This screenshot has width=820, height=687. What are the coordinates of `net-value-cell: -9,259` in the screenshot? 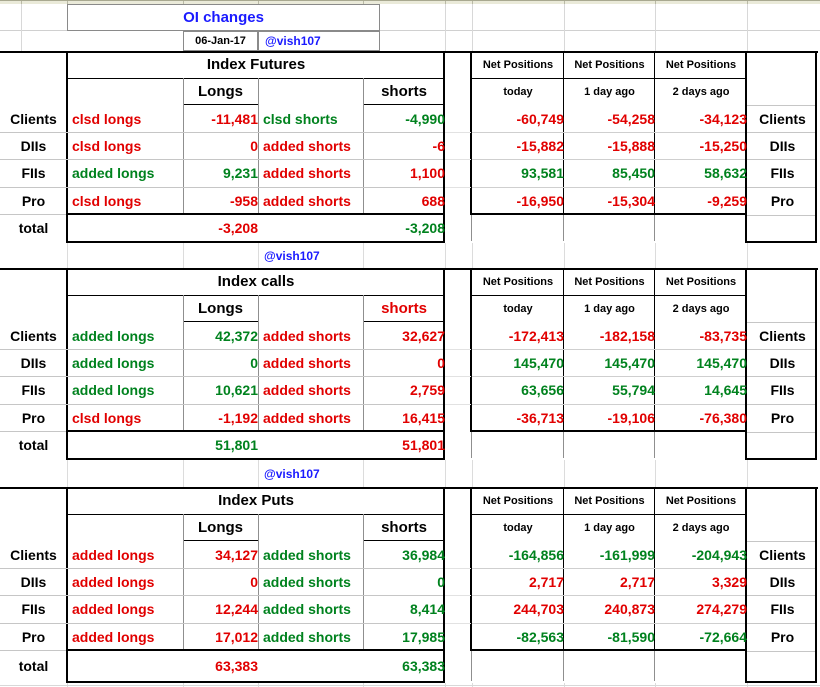 It's located at (727, 201).